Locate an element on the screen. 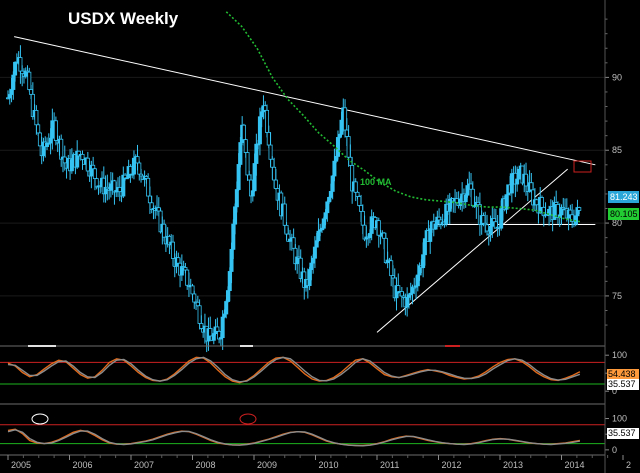 The image size is (640, 473). price-tick-label: 80 is located at coordinates (617, 223).